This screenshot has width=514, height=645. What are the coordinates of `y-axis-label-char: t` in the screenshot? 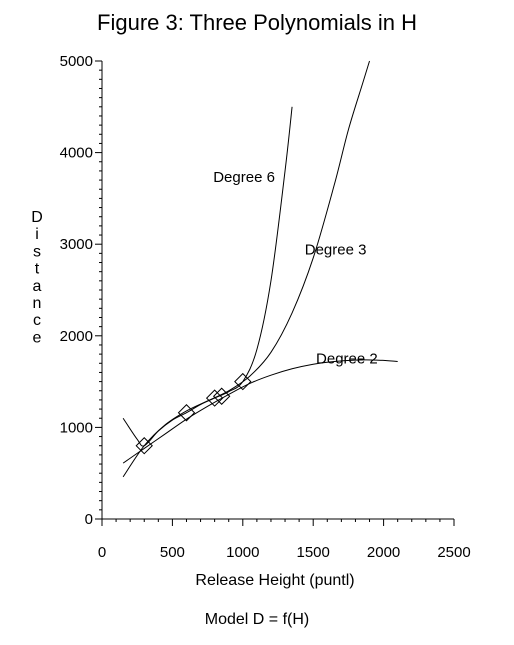 It's located at (37, 269).